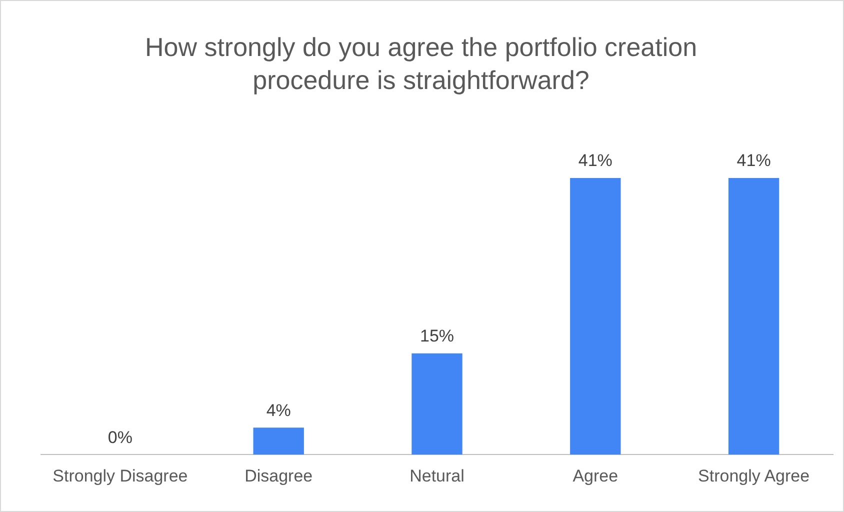 The image size is (844, 512). Describe the element at coordinates (278, 410) in the screenshot. I see `data-label: 4%` at that location.